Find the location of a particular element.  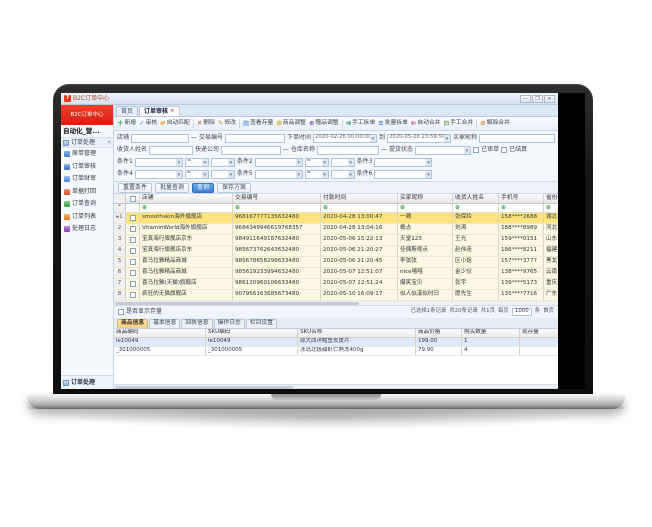

tab-close-icon: × is located at coordinates (172, 110).